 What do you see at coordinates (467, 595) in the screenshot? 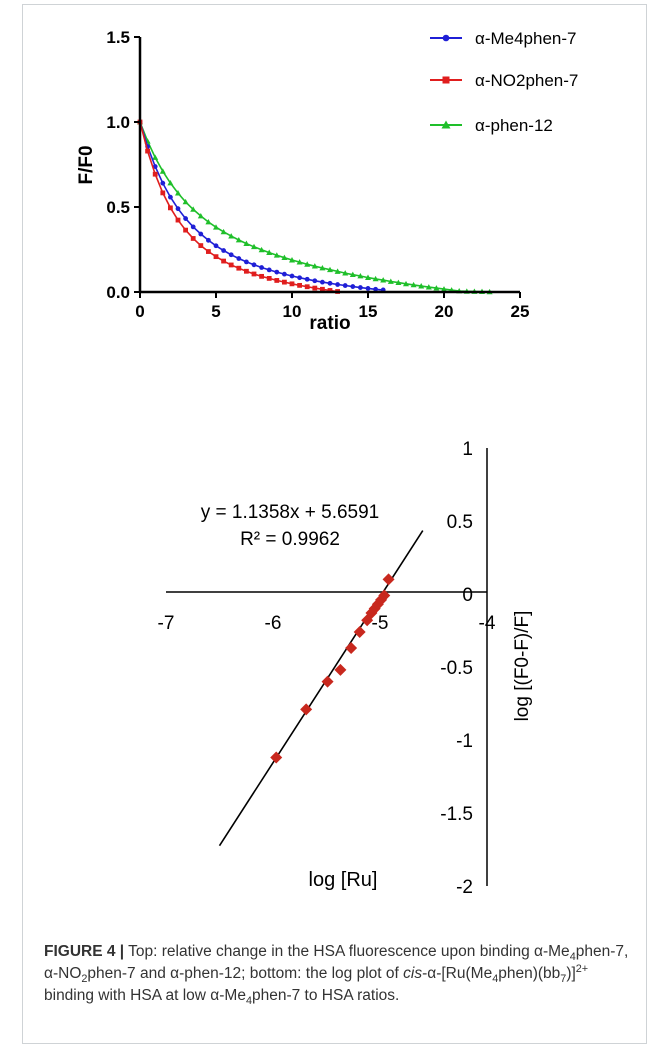
I see `bottom-y-tick-label: 0` at bounding box center [467, 595].